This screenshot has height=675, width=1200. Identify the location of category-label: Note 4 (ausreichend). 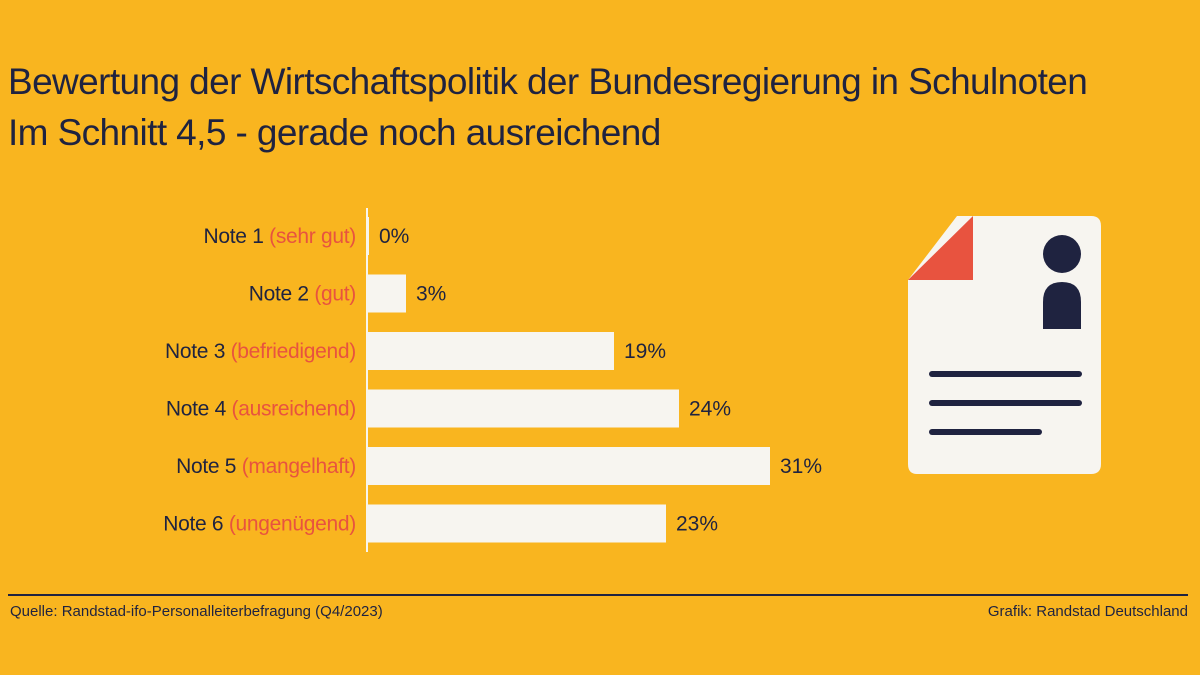
(261, 409).